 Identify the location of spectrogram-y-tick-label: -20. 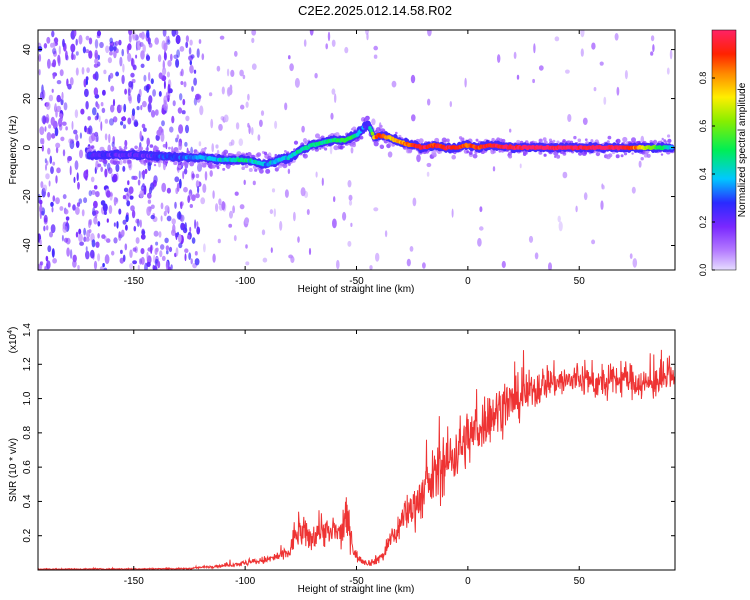
(27, 196).